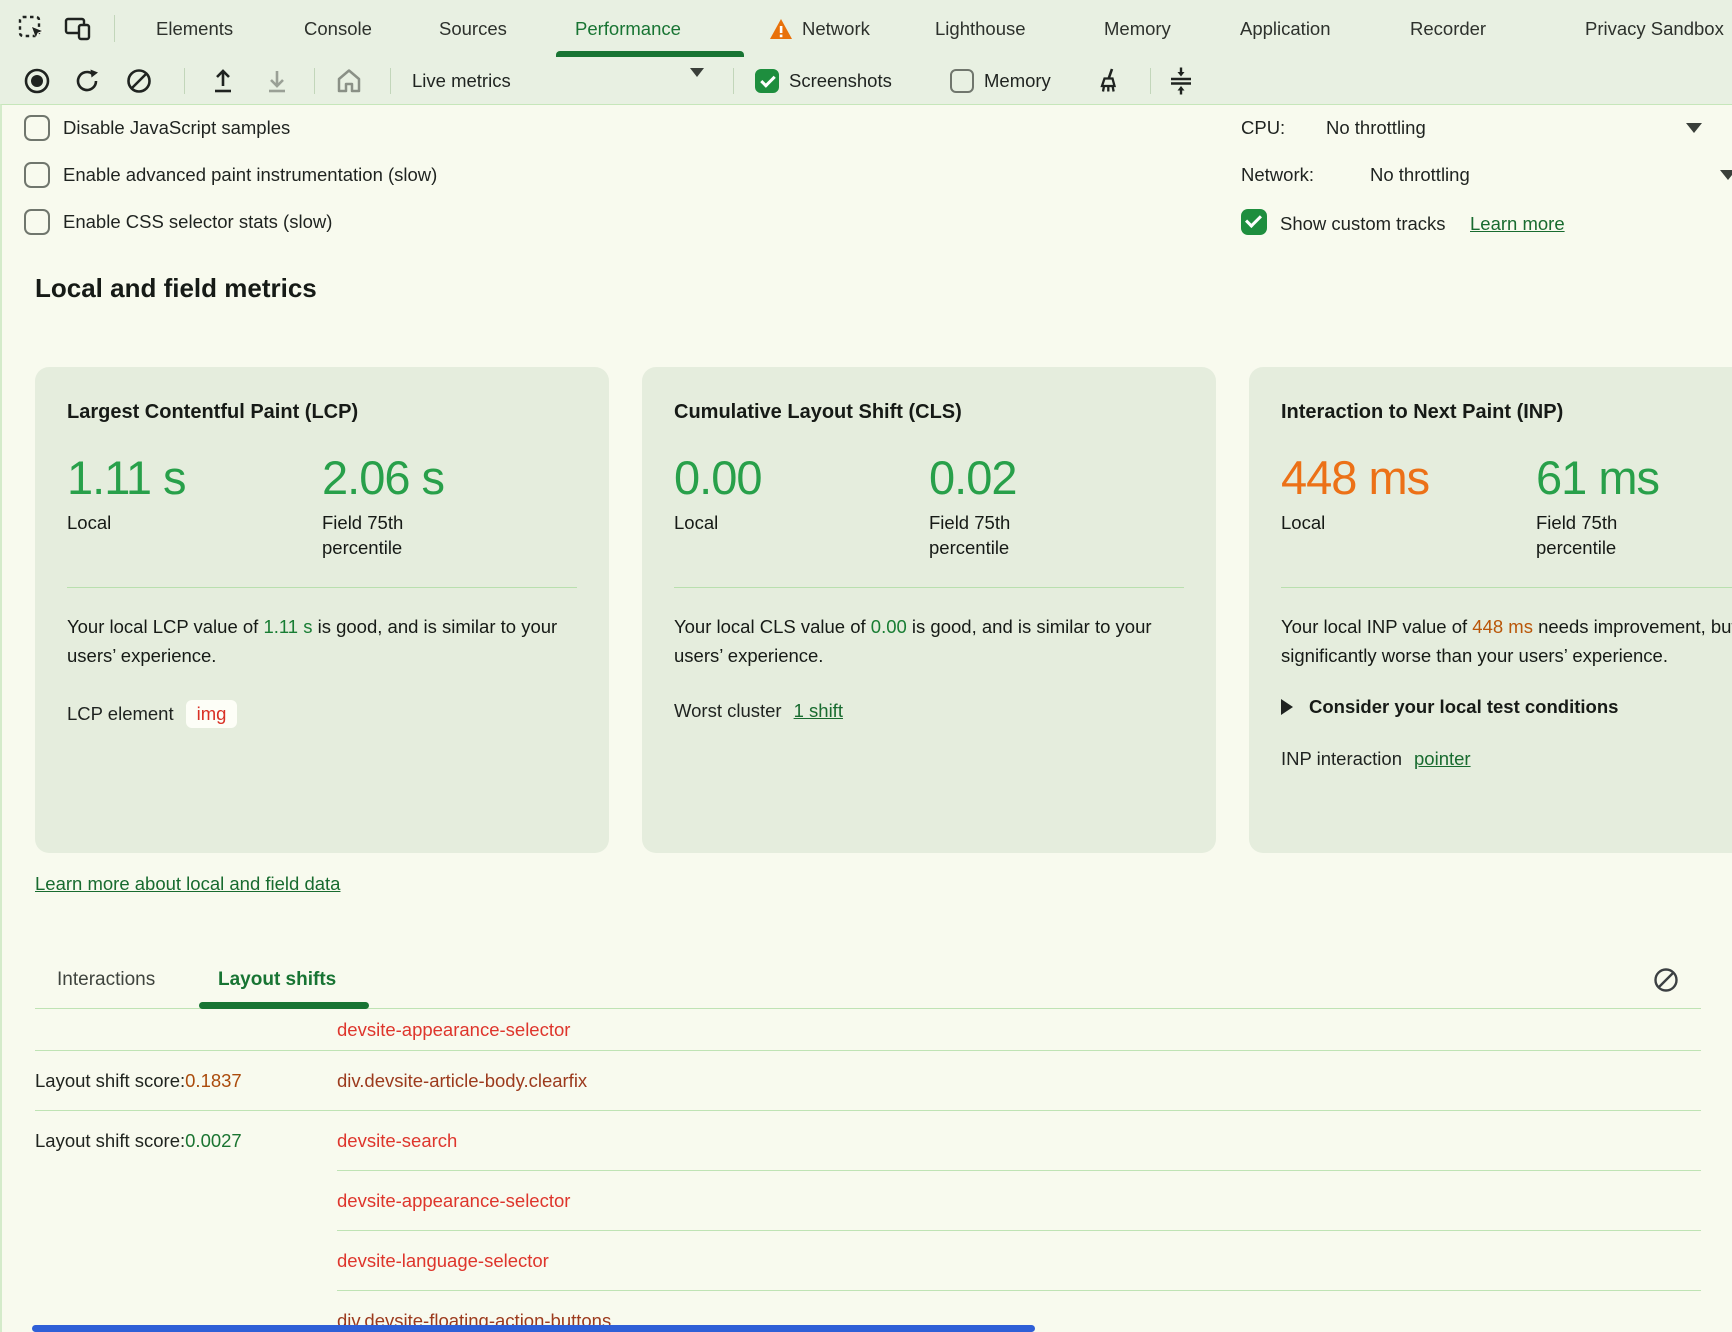 Image resolution: width=1732 pixels, height=1332 pixels. Describe the element at coordinates (1442, 759) in the screenshot. I see `inp-interaction-link: pointer` at that location.